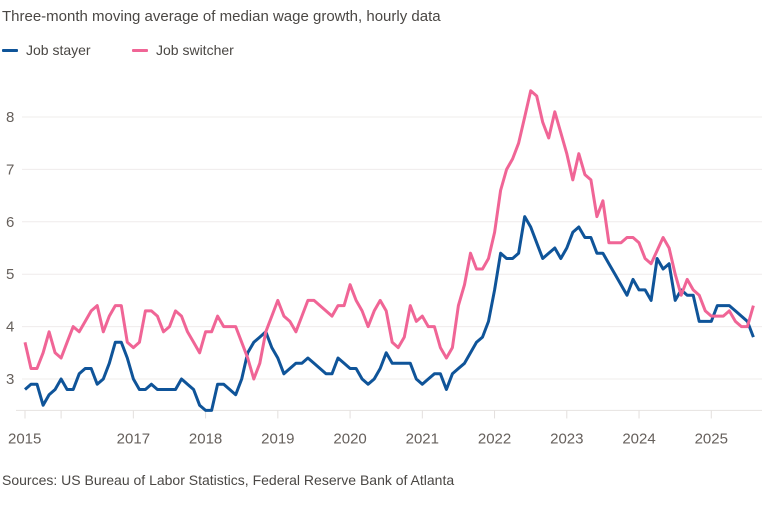 This screenshot has height=508, width=777. What do you see at coordinates (140, 50) in the screenshot?
I see `legend-swatch-job-switcher` at bounding box center [140, 50].